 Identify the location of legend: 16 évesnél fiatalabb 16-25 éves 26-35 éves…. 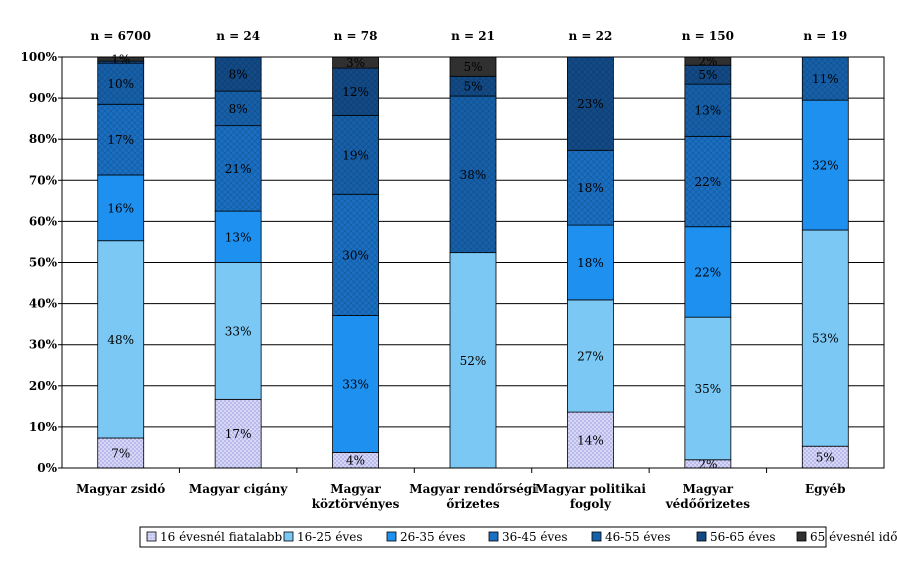
(518, 537).